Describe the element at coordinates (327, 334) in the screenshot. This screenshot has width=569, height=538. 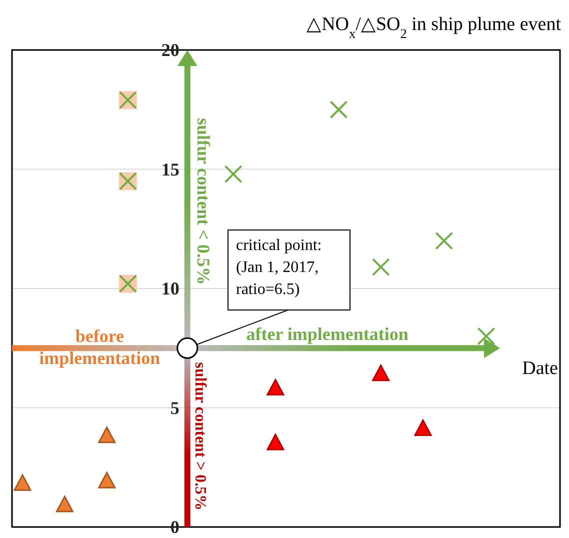
I see `annotation: after implementation` at that location.